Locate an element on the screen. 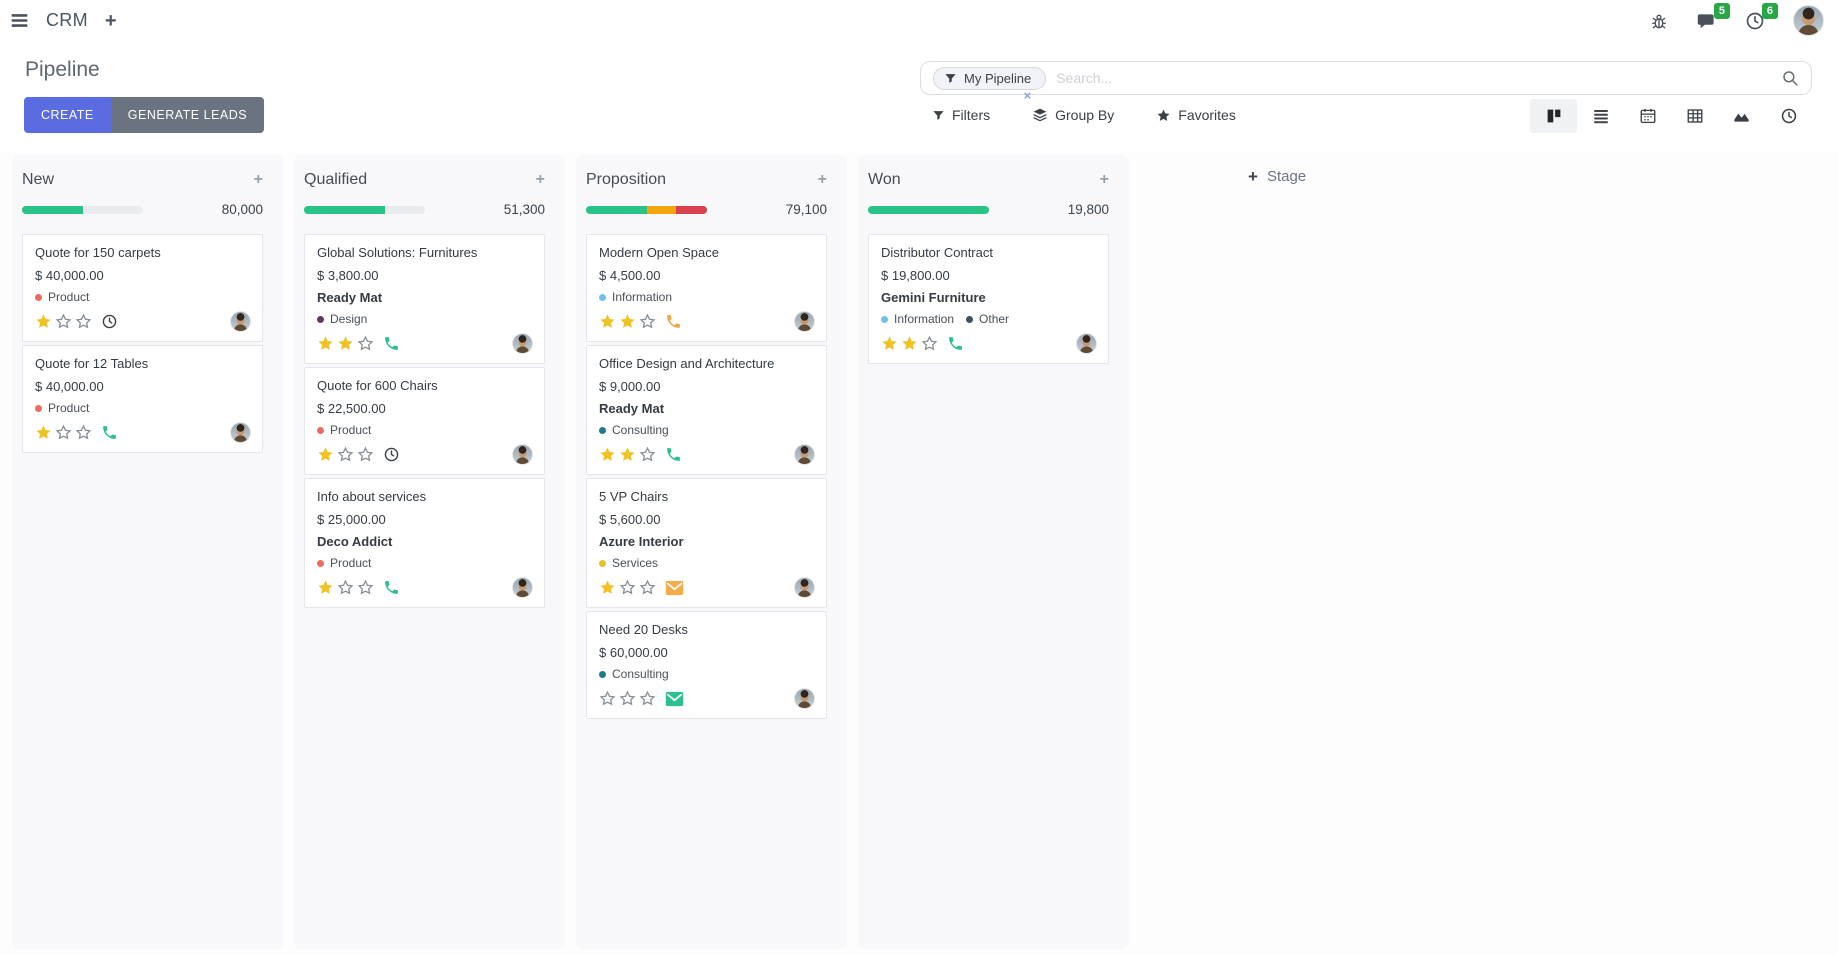 The width and height of the screenshot is (1838, 955). search-bar: My Pipeline × is located at coordinates (1366, 82).